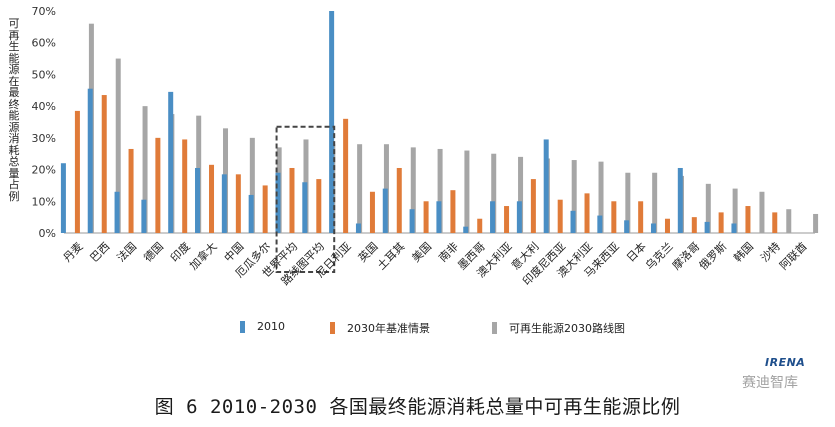  Describe the element at coordinates (519, 217) in the screenshot. I see `bar-2010-意大利` at that location.